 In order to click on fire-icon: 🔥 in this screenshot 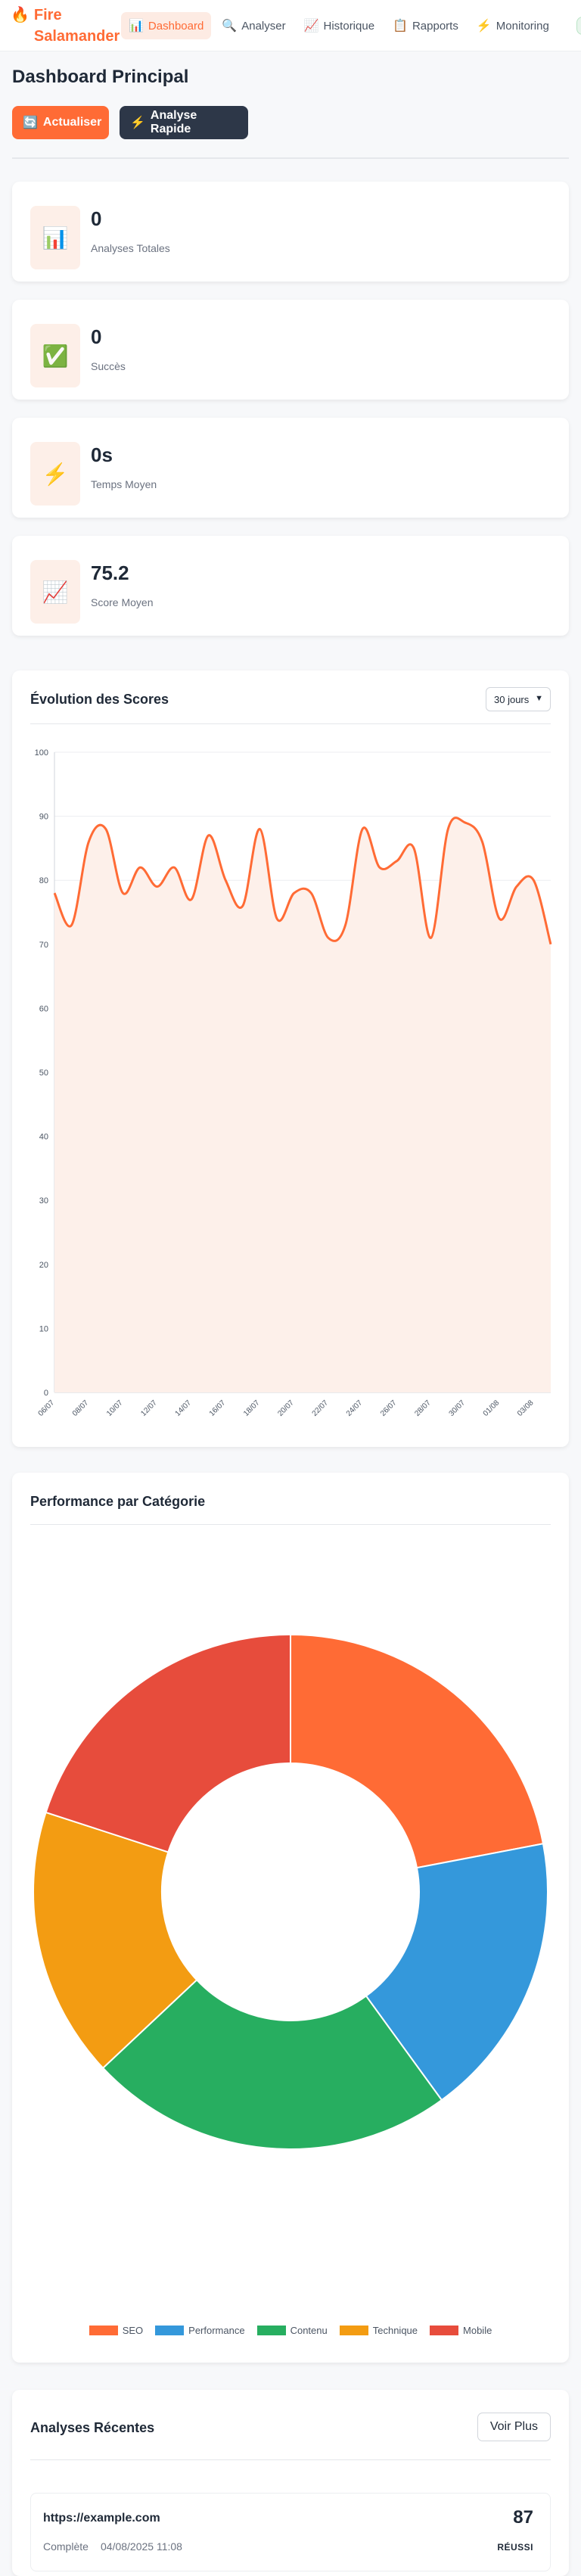, I will do `click(20, 15)`.